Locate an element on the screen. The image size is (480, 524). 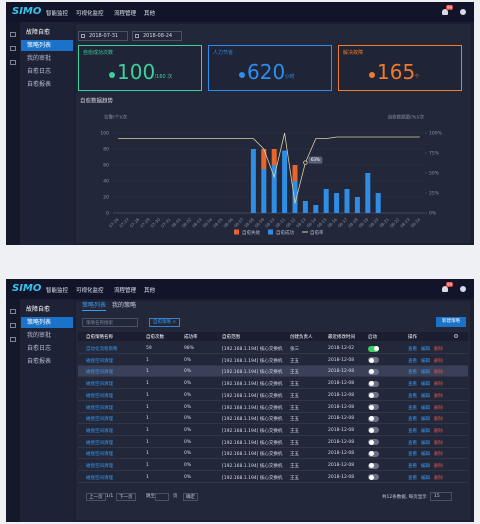
search-input: 策略名称搜索 is located at coordinates (110, 322).